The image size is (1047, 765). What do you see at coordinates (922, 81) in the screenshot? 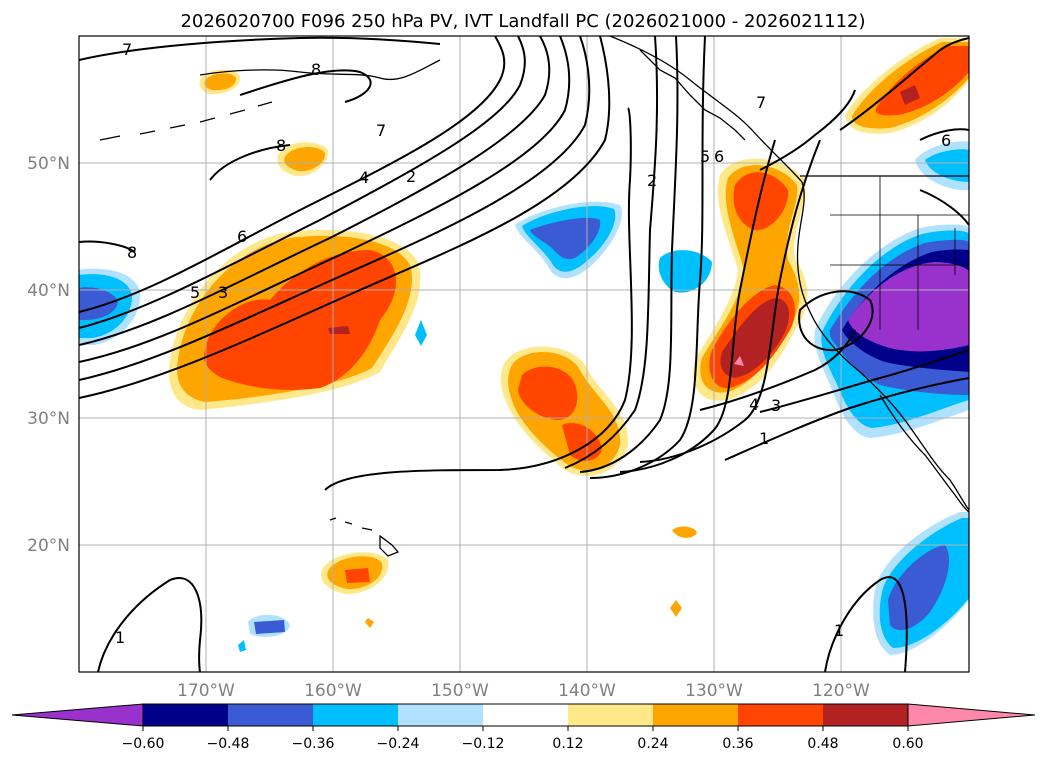
I see `positive-anomaly-northeast-core` at bounding box center [922, 81].